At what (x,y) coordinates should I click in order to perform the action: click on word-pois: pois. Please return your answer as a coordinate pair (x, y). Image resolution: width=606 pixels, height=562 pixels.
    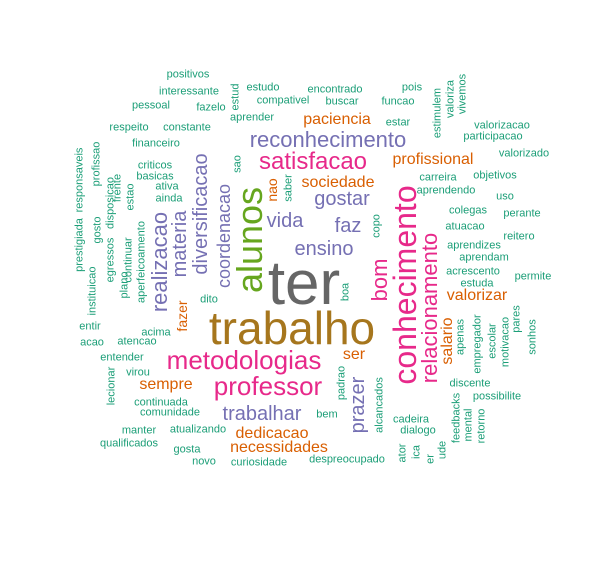
    Looking at the image, I should click on (412, 87).